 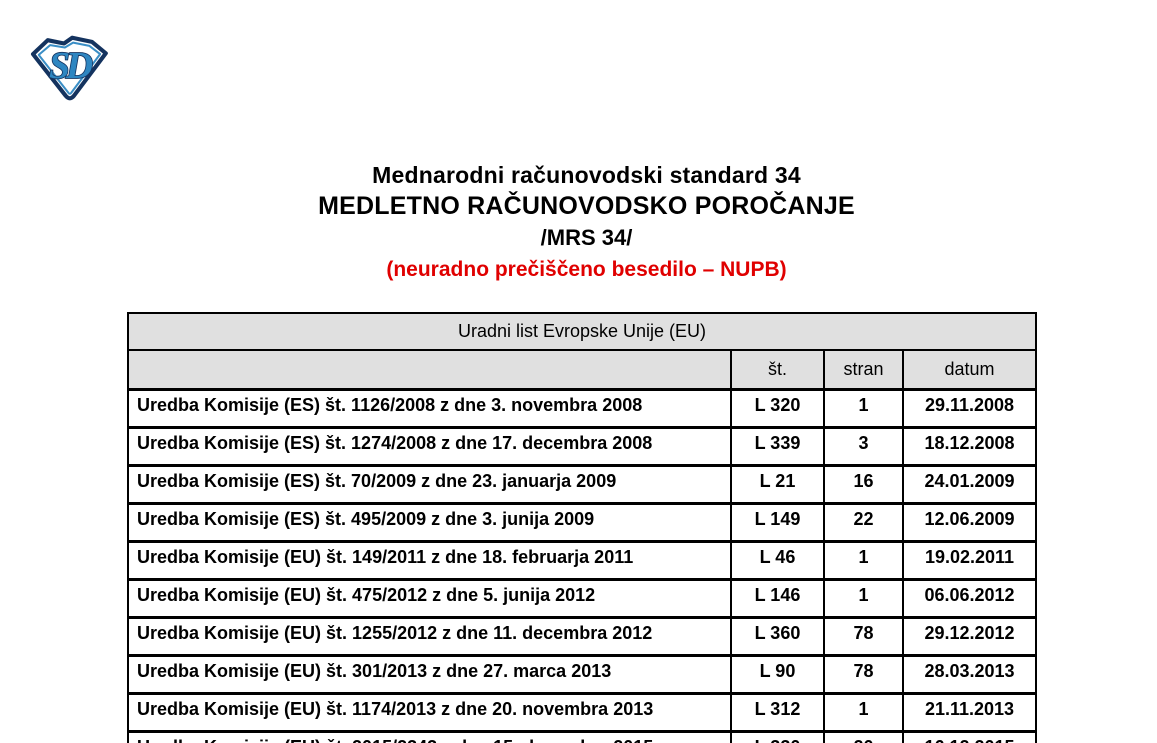 I want to click on cell-datum: 21.11.2013, so click(x=969, y=712).